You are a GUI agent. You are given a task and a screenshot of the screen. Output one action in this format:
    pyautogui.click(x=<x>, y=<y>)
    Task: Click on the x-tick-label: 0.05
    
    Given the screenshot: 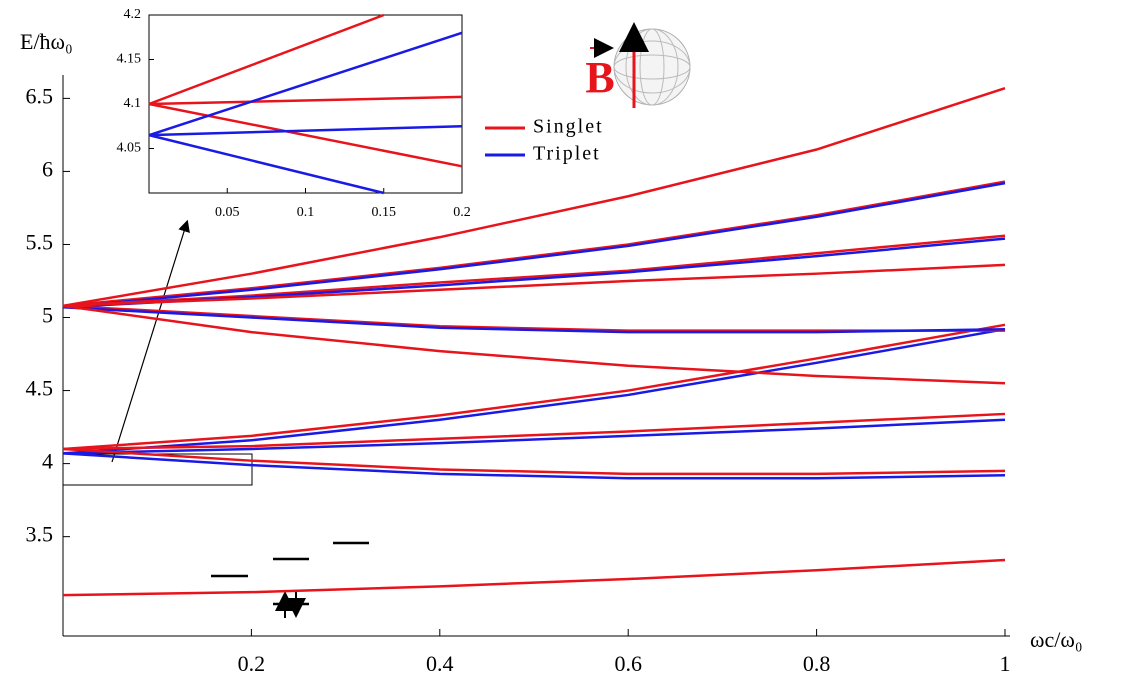 What is the action you would take?
    pyautogui.click(x=227, y=212)
    